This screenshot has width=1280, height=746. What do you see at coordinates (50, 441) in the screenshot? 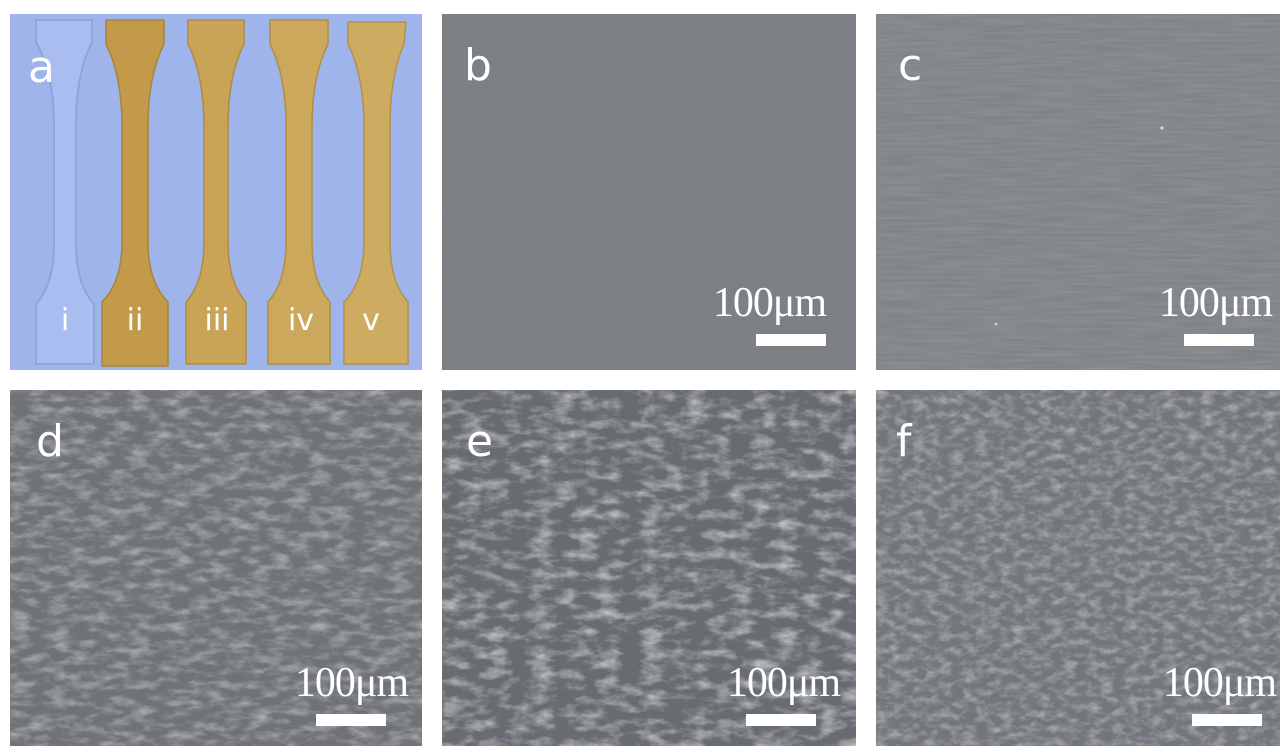
I see `panel-label-d: d` at bounding box center [50, 441].